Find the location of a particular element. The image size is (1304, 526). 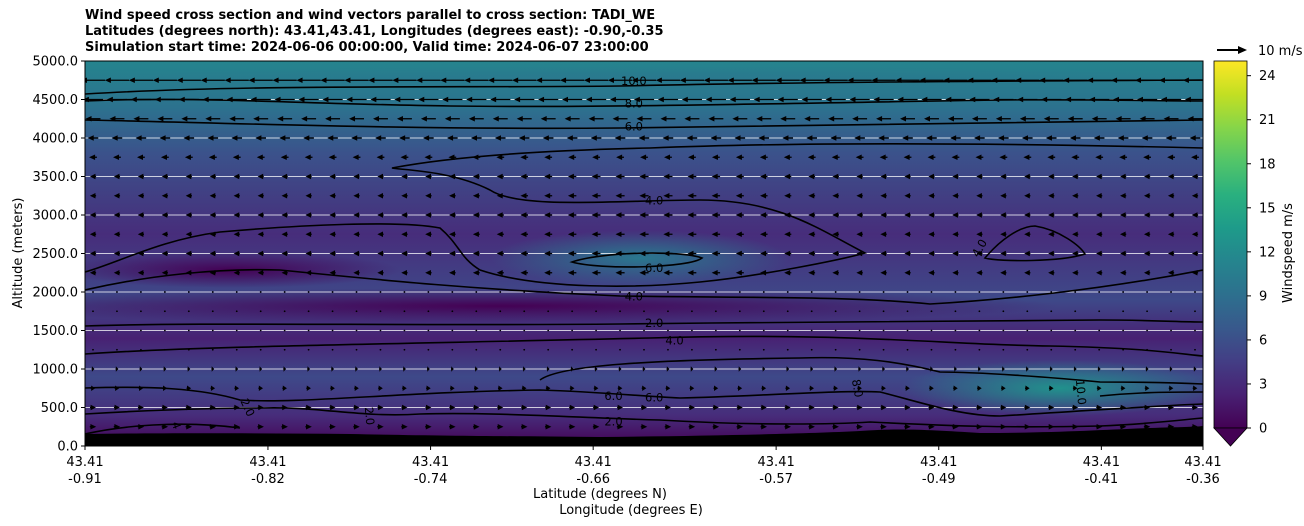

colorbar-ticks: 0 3 6 9 12 15 18 21 24 is located at coordinates (1261, 253).